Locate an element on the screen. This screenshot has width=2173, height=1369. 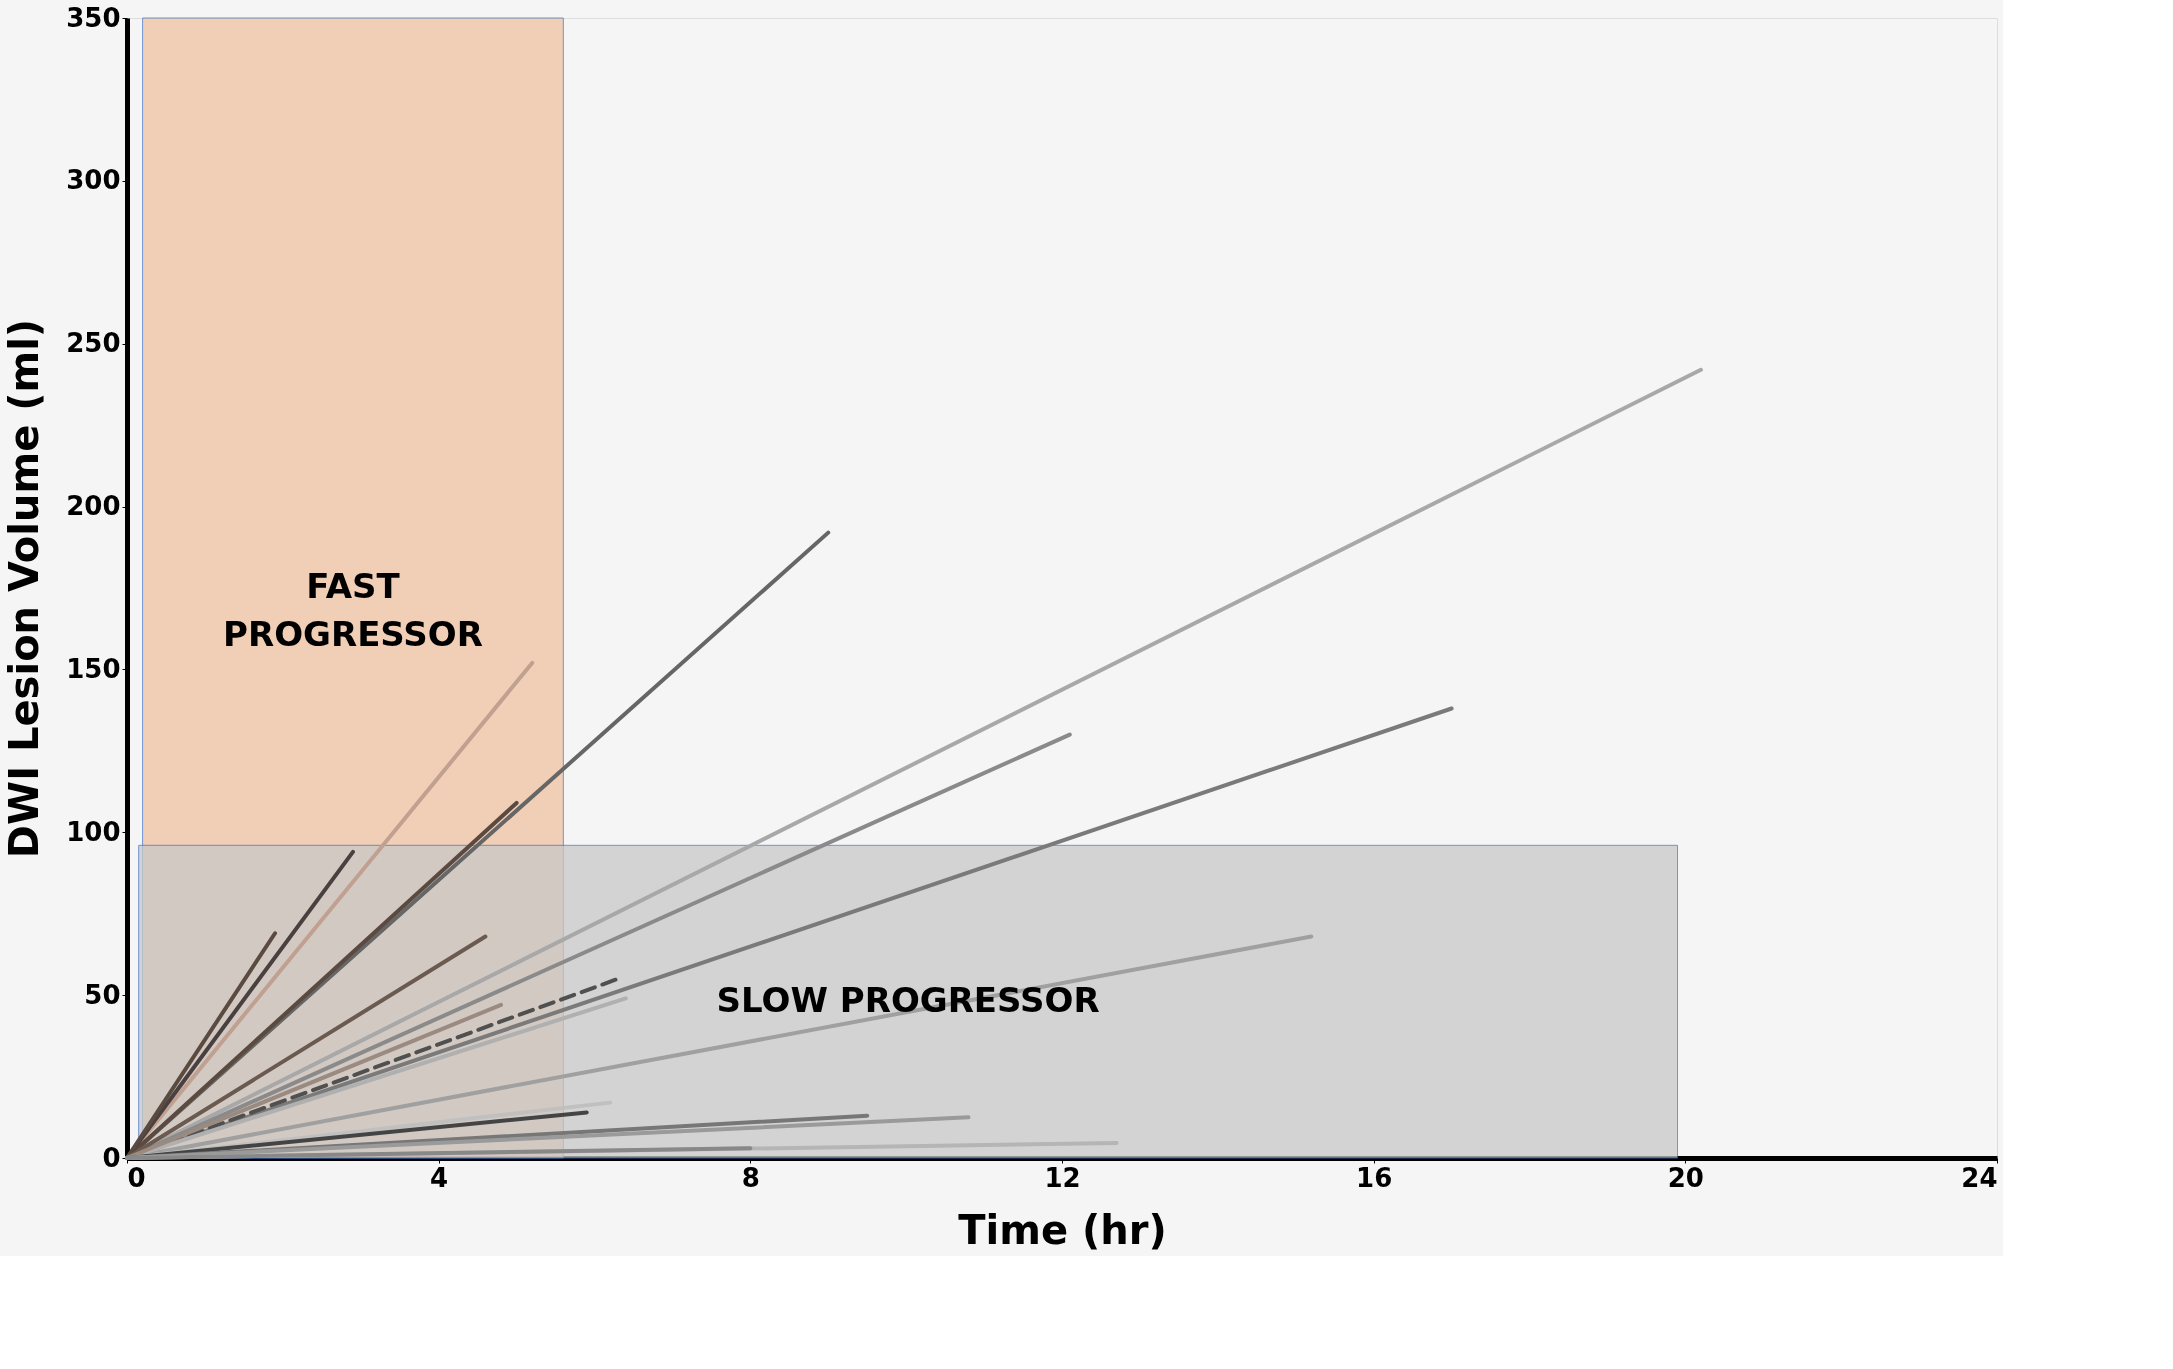
y-tick-label: 250 is located at coordinates (93, 343).